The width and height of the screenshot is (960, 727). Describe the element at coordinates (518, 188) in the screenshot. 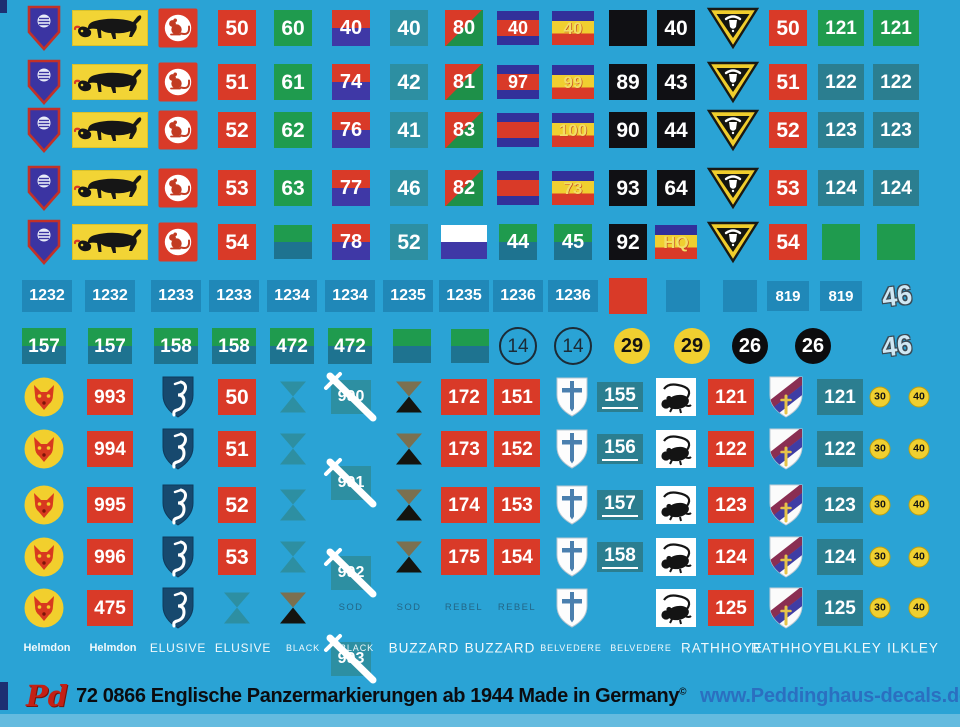

I see `decal-striped-number-square` at that location.